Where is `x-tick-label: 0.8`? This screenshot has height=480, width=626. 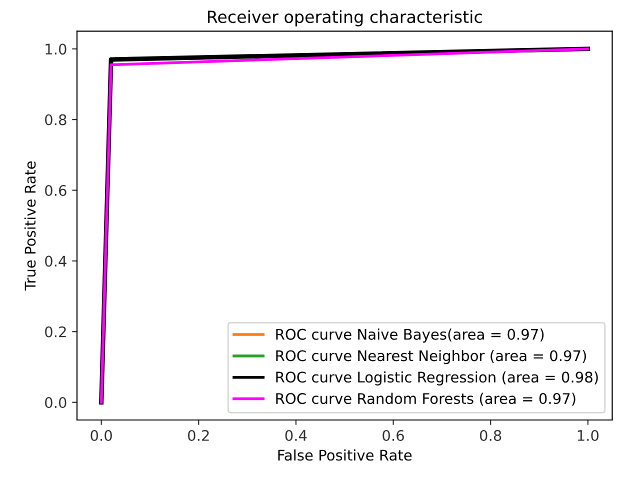 x-tick-label: 0.8 is located at coordinates (491, 436).